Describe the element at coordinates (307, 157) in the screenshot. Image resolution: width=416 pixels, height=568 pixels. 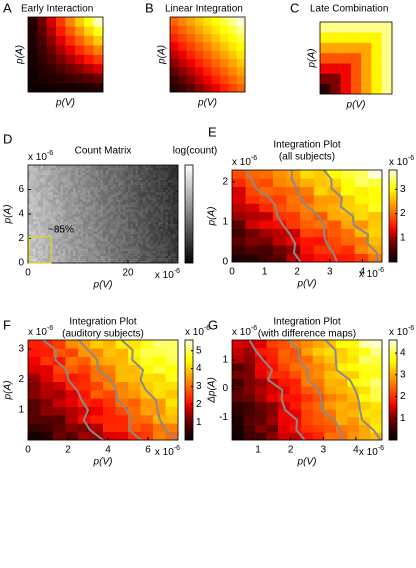
I see `panel-subtitle: (all subjects)` at that location.